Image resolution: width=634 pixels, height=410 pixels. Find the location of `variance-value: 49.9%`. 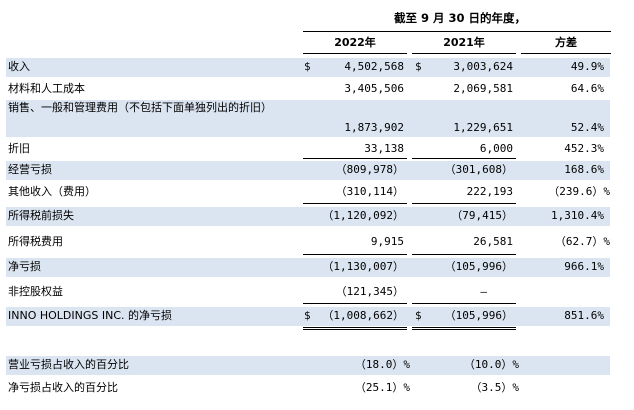

variance-value: 49.9% is located at coordinates (587, 66).